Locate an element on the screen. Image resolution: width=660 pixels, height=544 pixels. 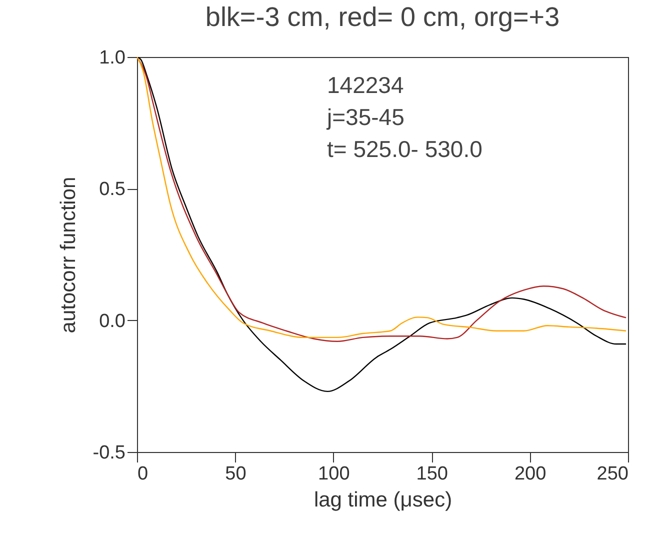
x-tick-label: 50 is located at coordinates (235, 474).